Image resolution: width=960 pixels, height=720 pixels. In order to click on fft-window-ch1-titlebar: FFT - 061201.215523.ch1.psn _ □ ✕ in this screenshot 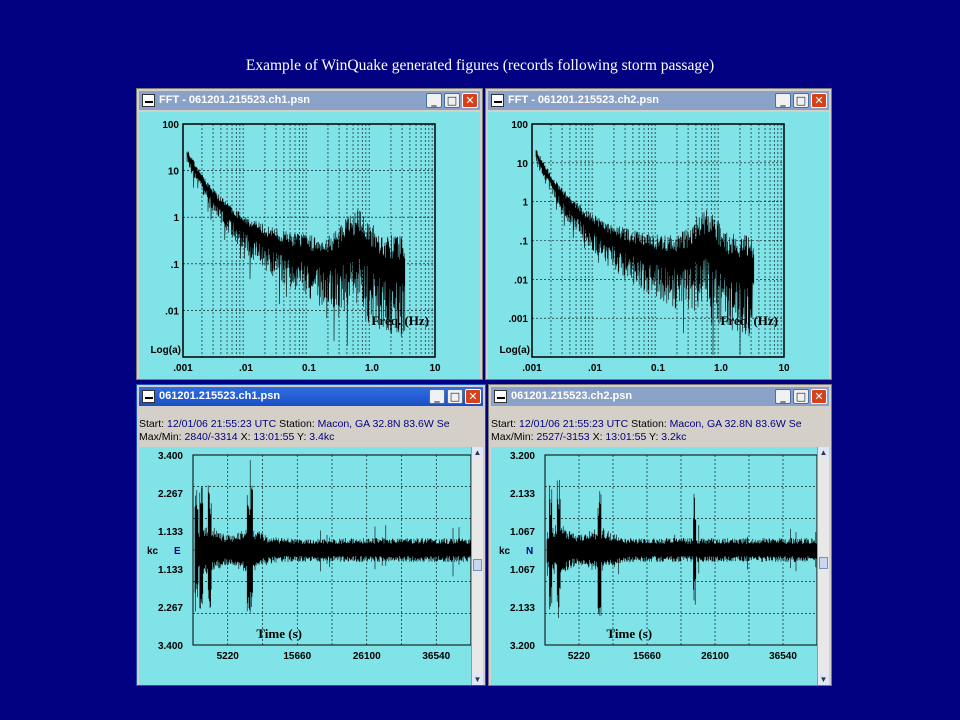, I will do `click(309, 100)`.